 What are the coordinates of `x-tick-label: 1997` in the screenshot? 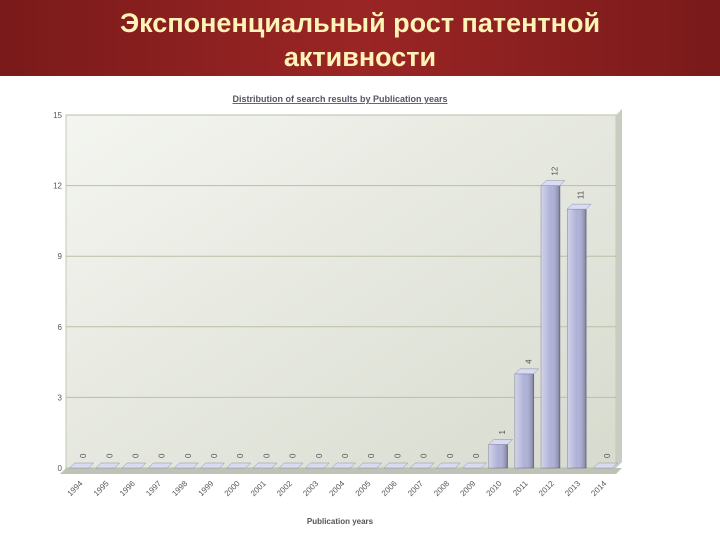 It's located at (153, 488).